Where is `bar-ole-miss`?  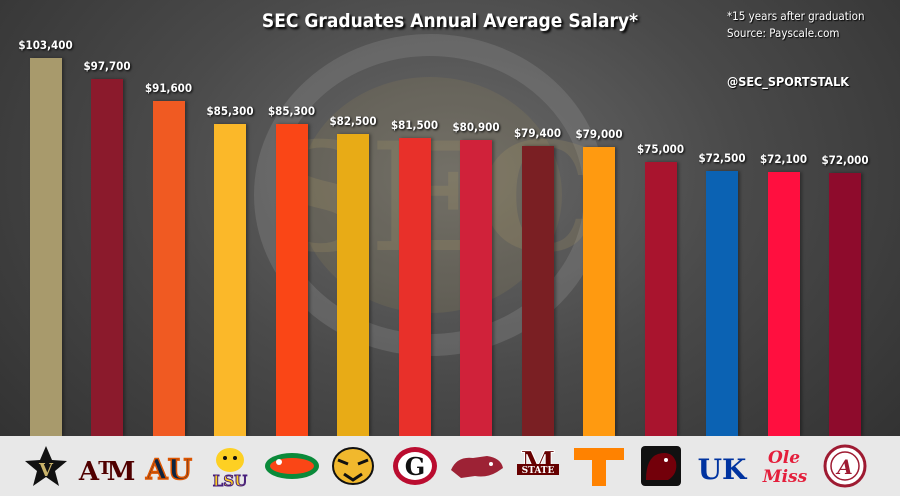
bar-ole-miss is located at coordinates (783, 304).